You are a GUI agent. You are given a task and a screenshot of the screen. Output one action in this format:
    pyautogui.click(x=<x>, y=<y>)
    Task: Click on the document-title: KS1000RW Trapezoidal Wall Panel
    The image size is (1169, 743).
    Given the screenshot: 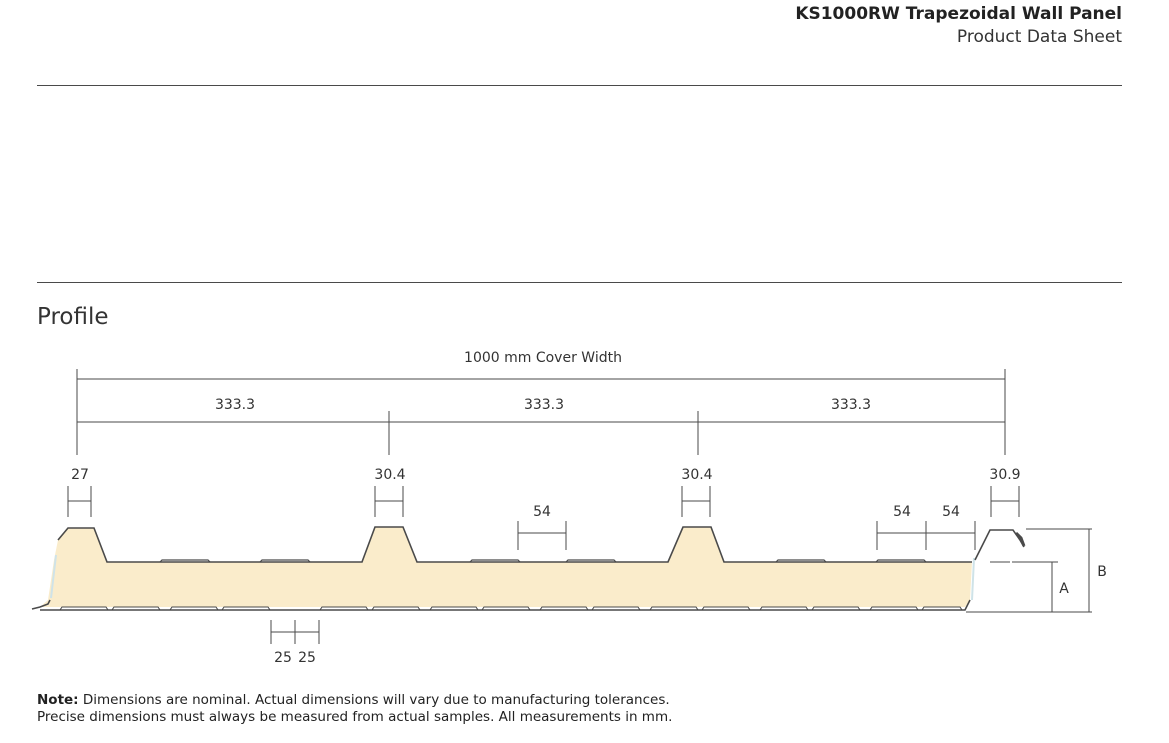 What is the action you would take?
    pyautogui.click(x=958, y=14)
    